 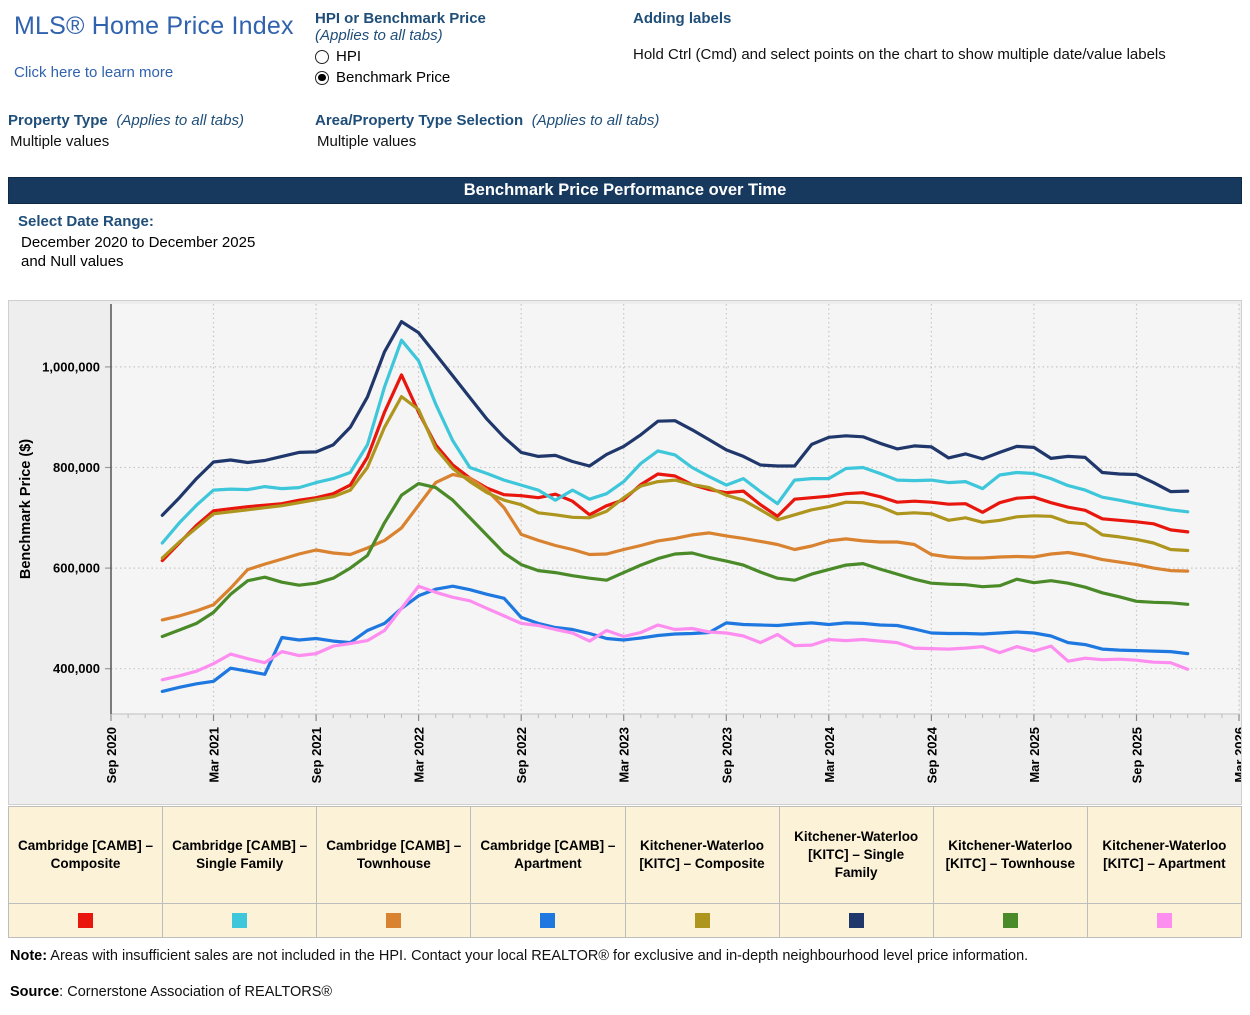 I want to click on svg-text: 400,000, so click(x=76, y=668).